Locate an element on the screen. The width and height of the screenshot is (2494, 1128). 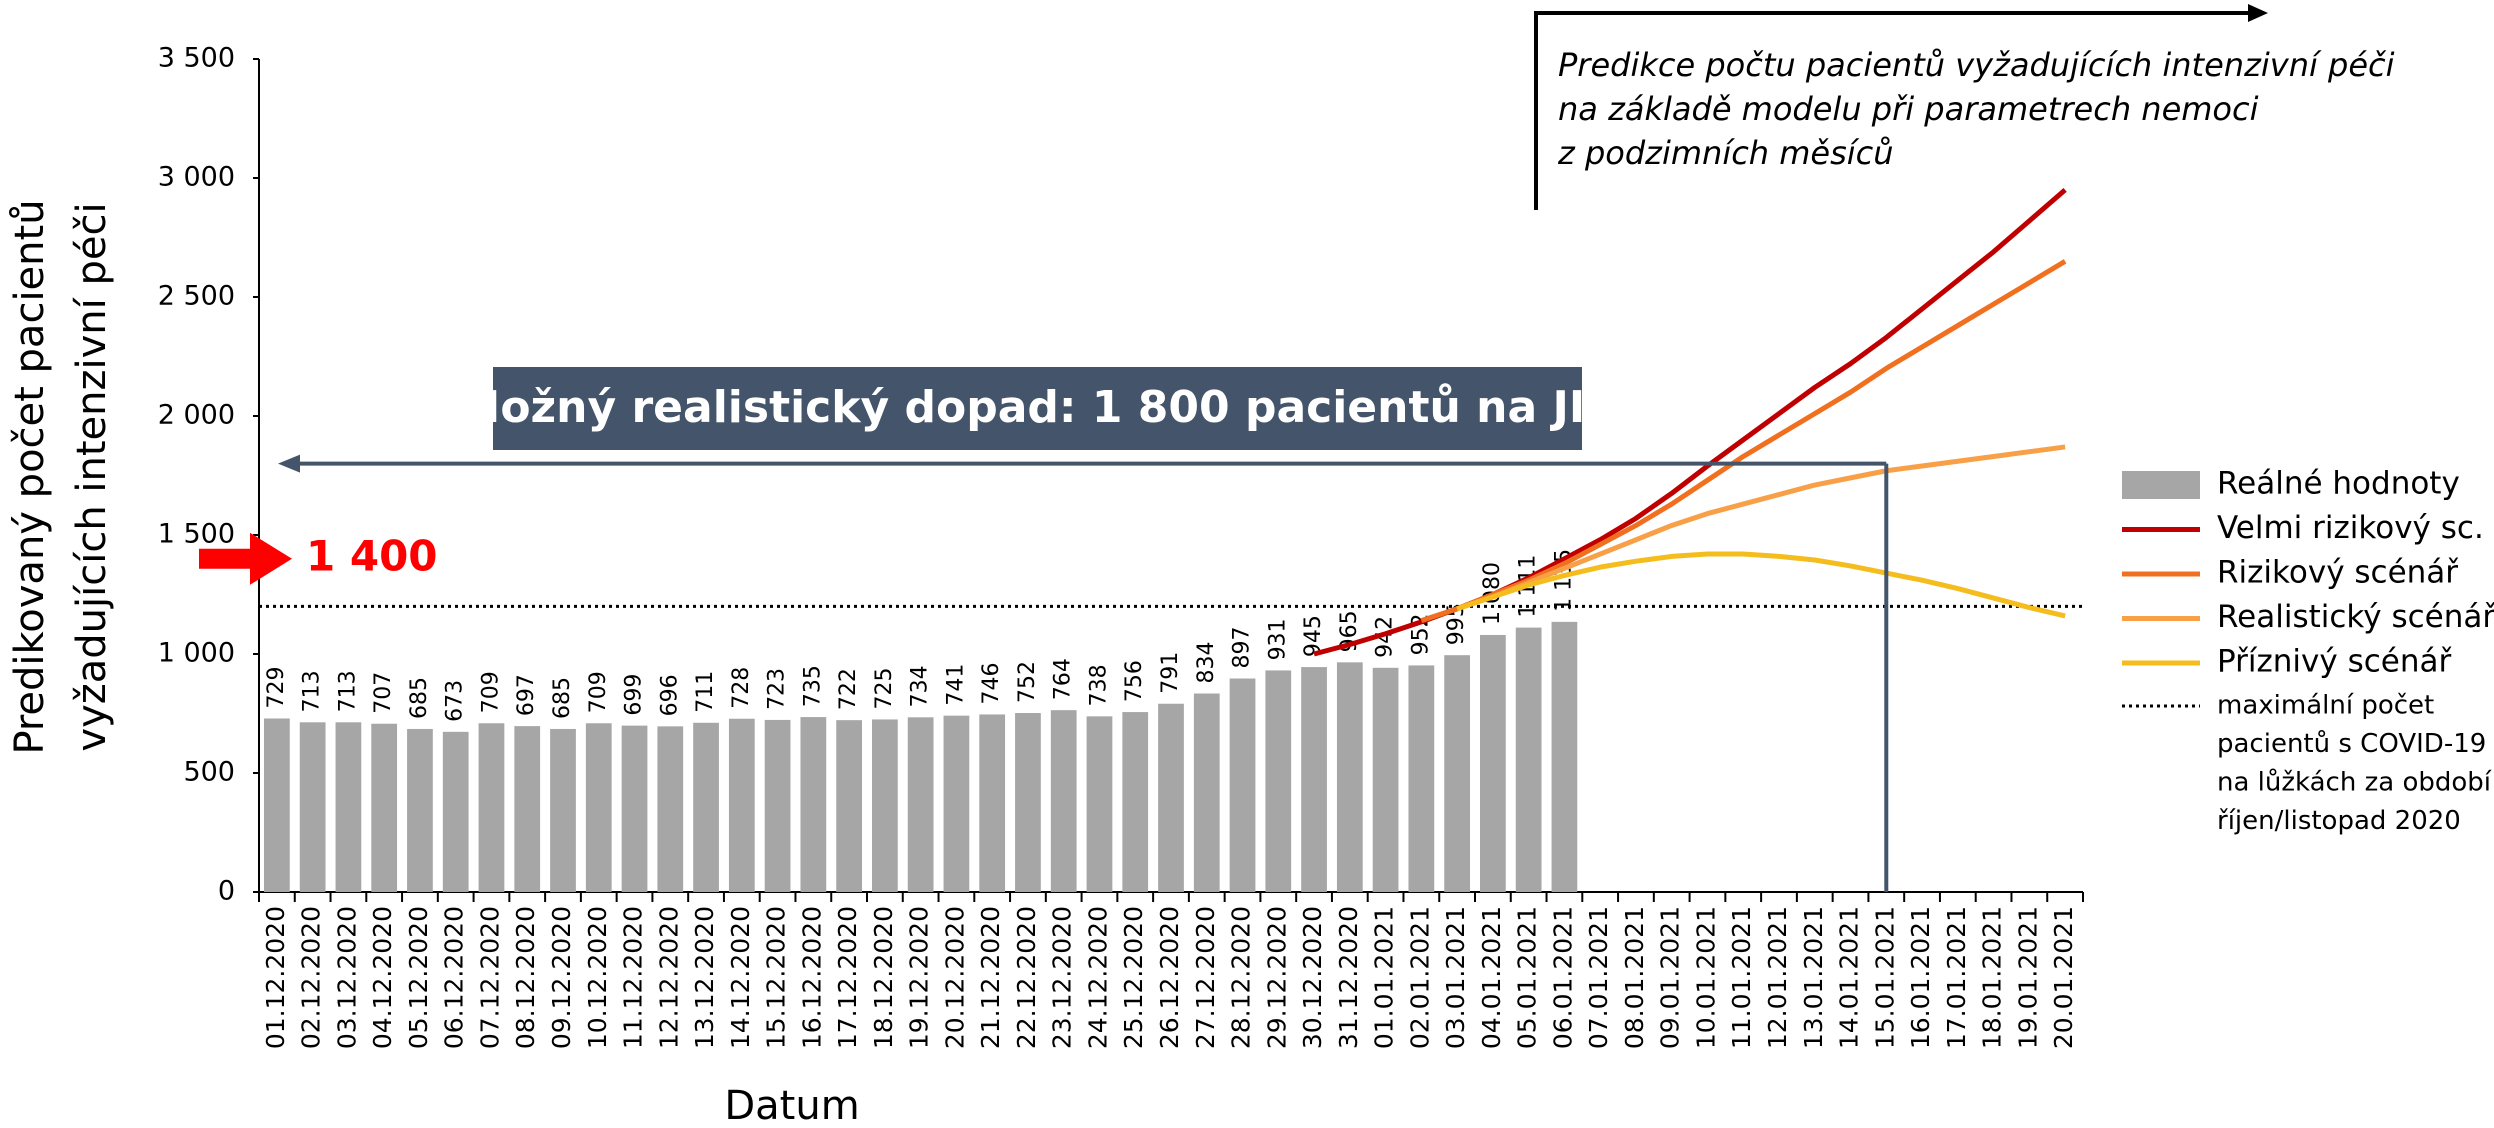
y-tick-label: 1 500 is located at coordinates (196, 534).